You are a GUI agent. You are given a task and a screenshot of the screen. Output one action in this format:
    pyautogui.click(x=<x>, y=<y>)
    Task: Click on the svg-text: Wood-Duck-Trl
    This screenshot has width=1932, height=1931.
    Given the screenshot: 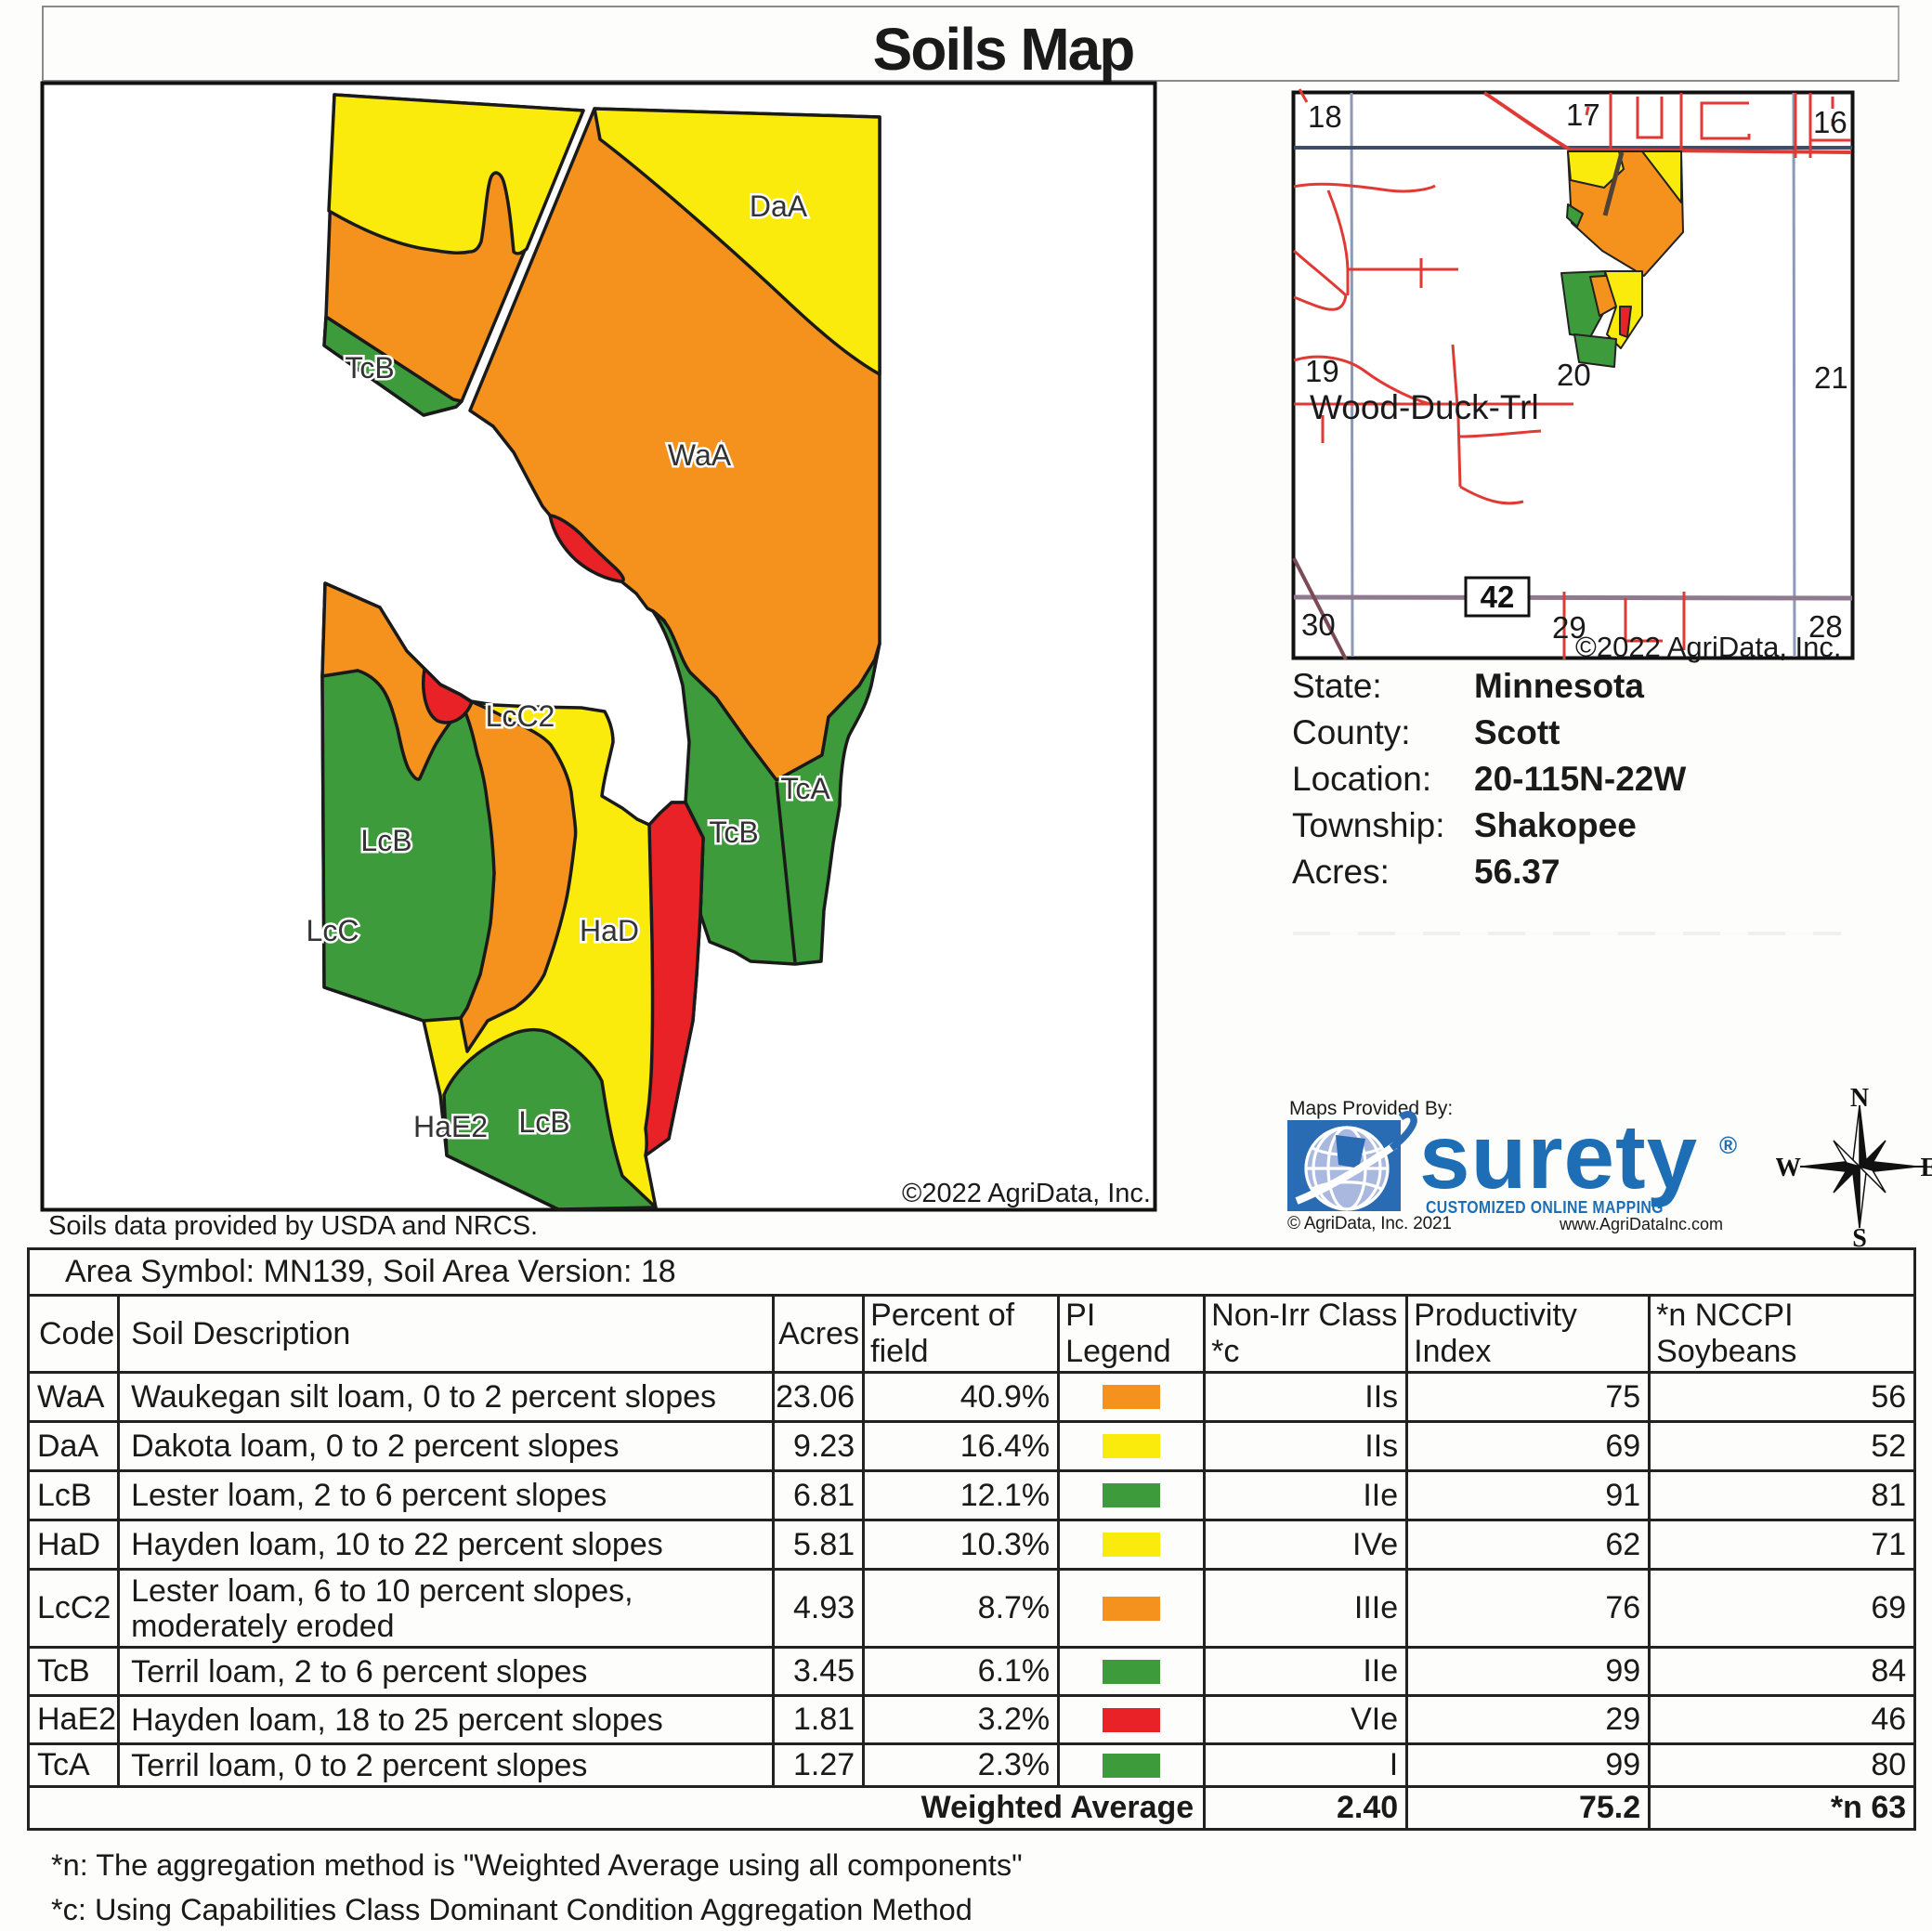 What is the action you would take?
    pyautogui.click(x=1424, y=407)
    